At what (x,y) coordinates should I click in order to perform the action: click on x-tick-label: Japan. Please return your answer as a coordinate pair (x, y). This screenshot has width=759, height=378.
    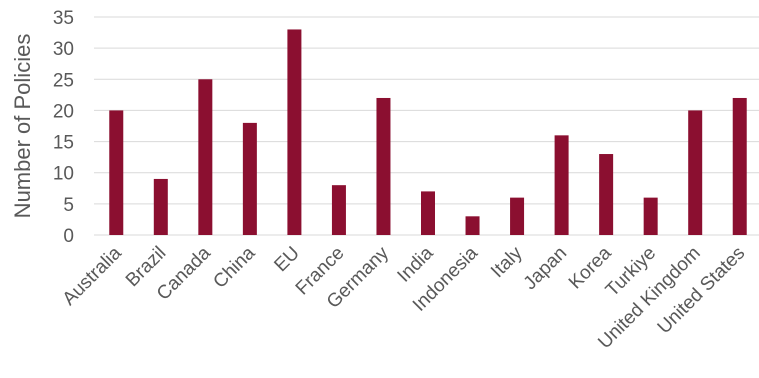
    Looking at the image, I should click on (545, 268).